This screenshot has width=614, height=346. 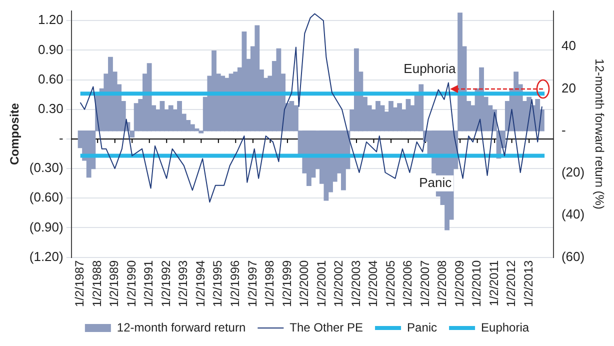 What do you see at coordinates (511, 284) in the screenshot?
I see `x-tick-label: 1/2/2012` at bounding box center [511, 284].